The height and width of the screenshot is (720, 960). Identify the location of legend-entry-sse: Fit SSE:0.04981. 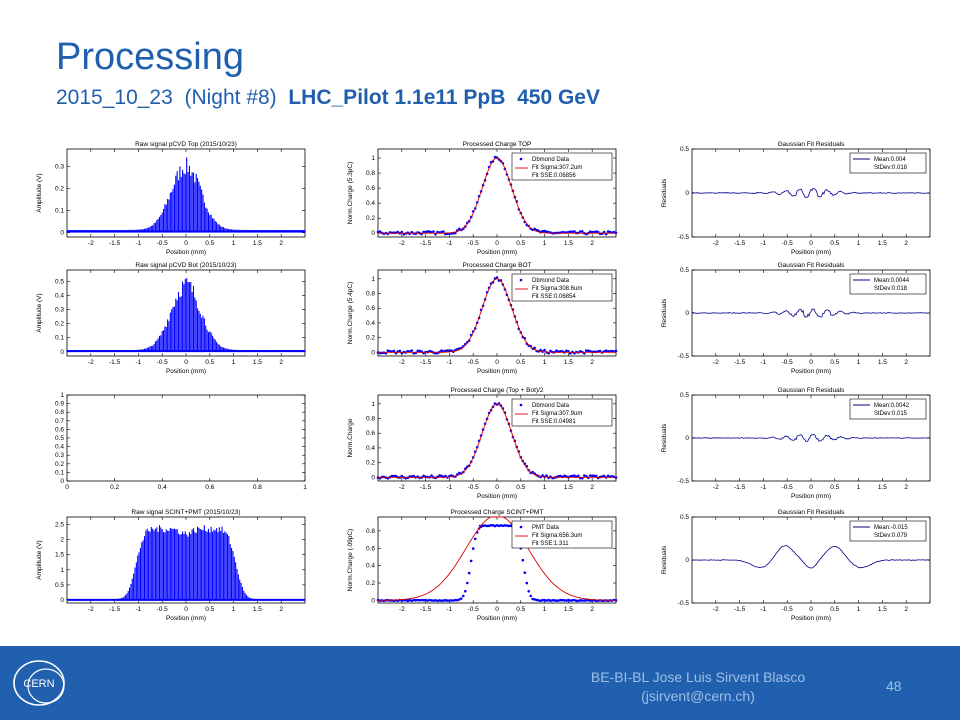
(554, 422).